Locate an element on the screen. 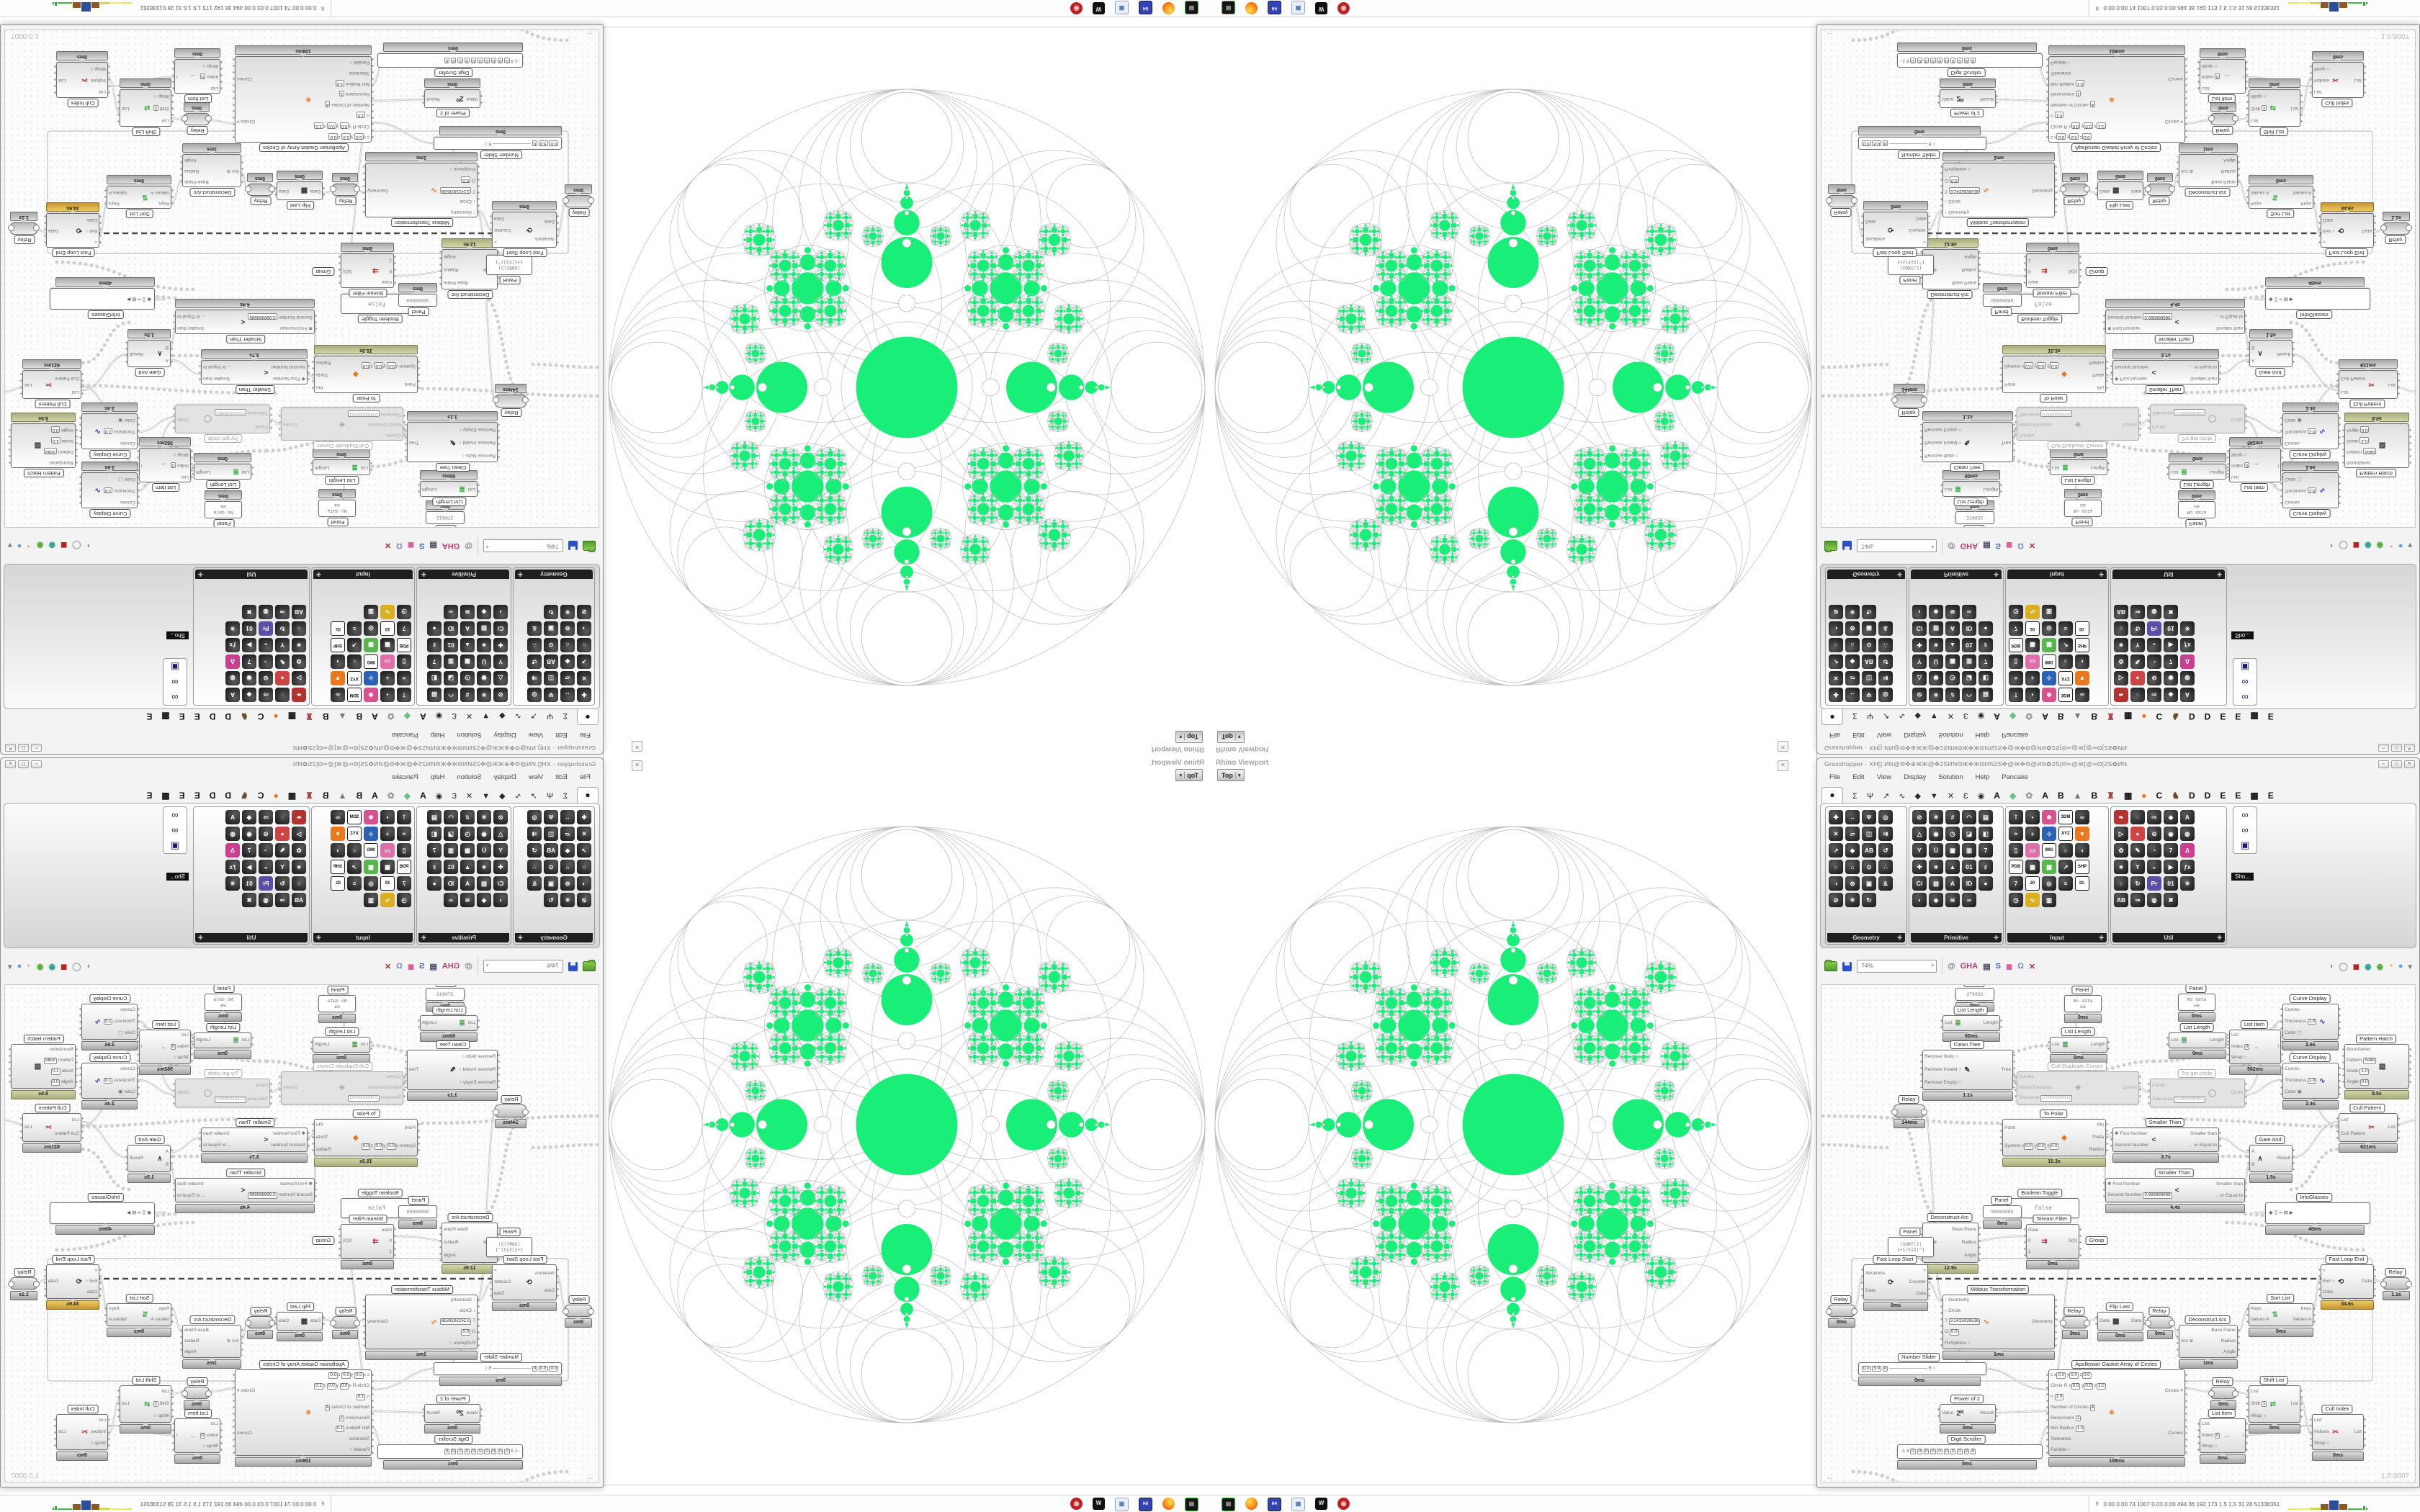  component-icon: ⊜ is located at coordinates (1852, 883).